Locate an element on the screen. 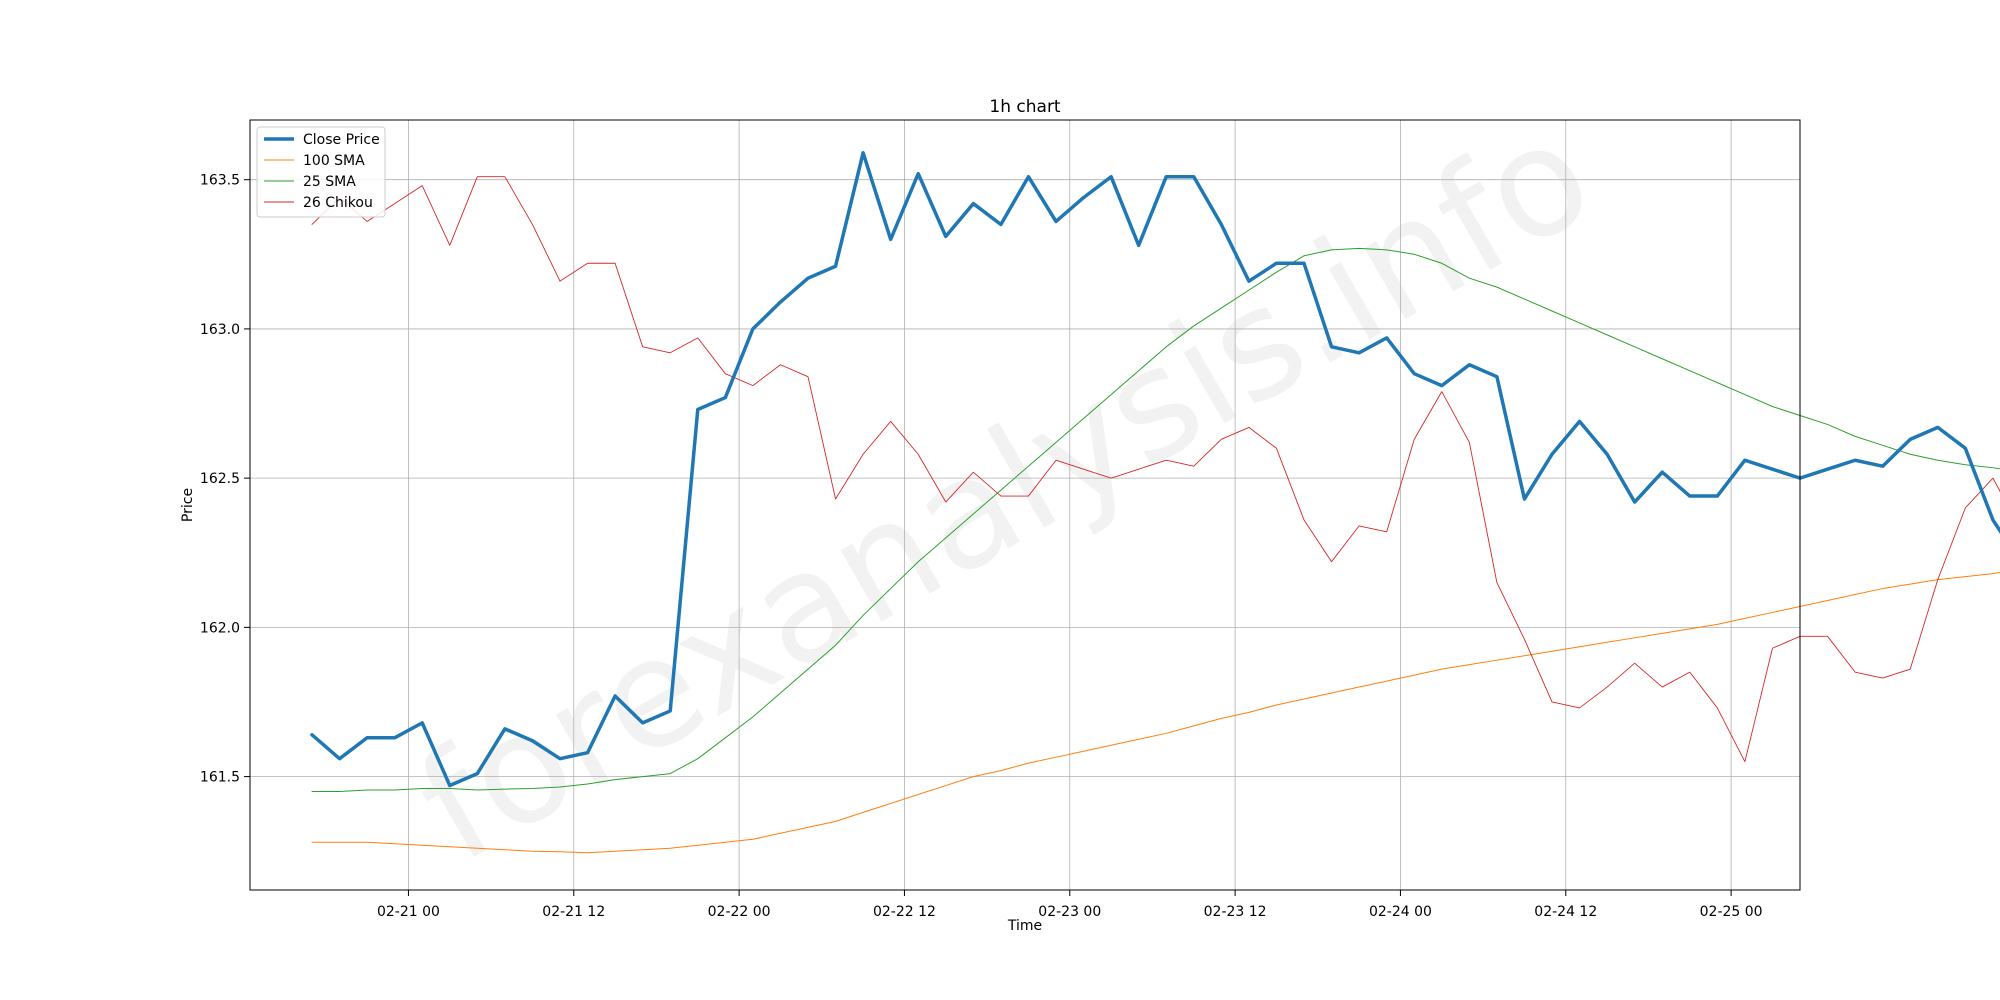 The width and height of the screenshot is (2000, 1000). x-tick-label: 02-24 00 is located at coordinates (1400, 912).